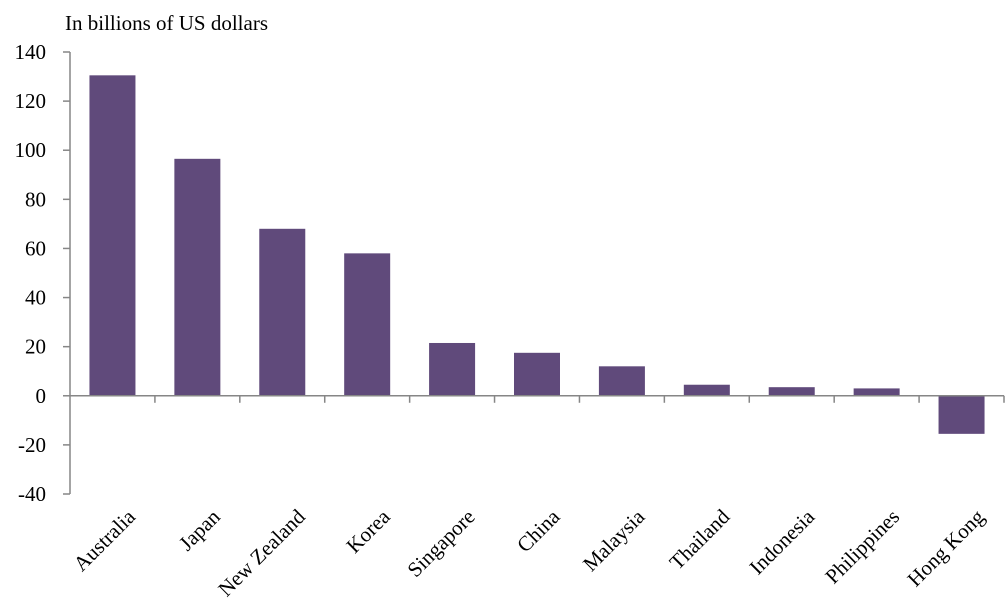  I want to click on y-tick-label: -20, so click(32, 445).